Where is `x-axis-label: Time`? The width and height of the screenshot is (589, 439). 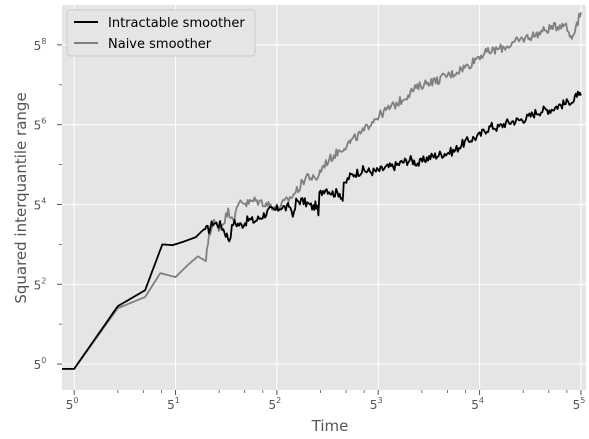
x-axis-label: Time is located at coordinates (330, 426).